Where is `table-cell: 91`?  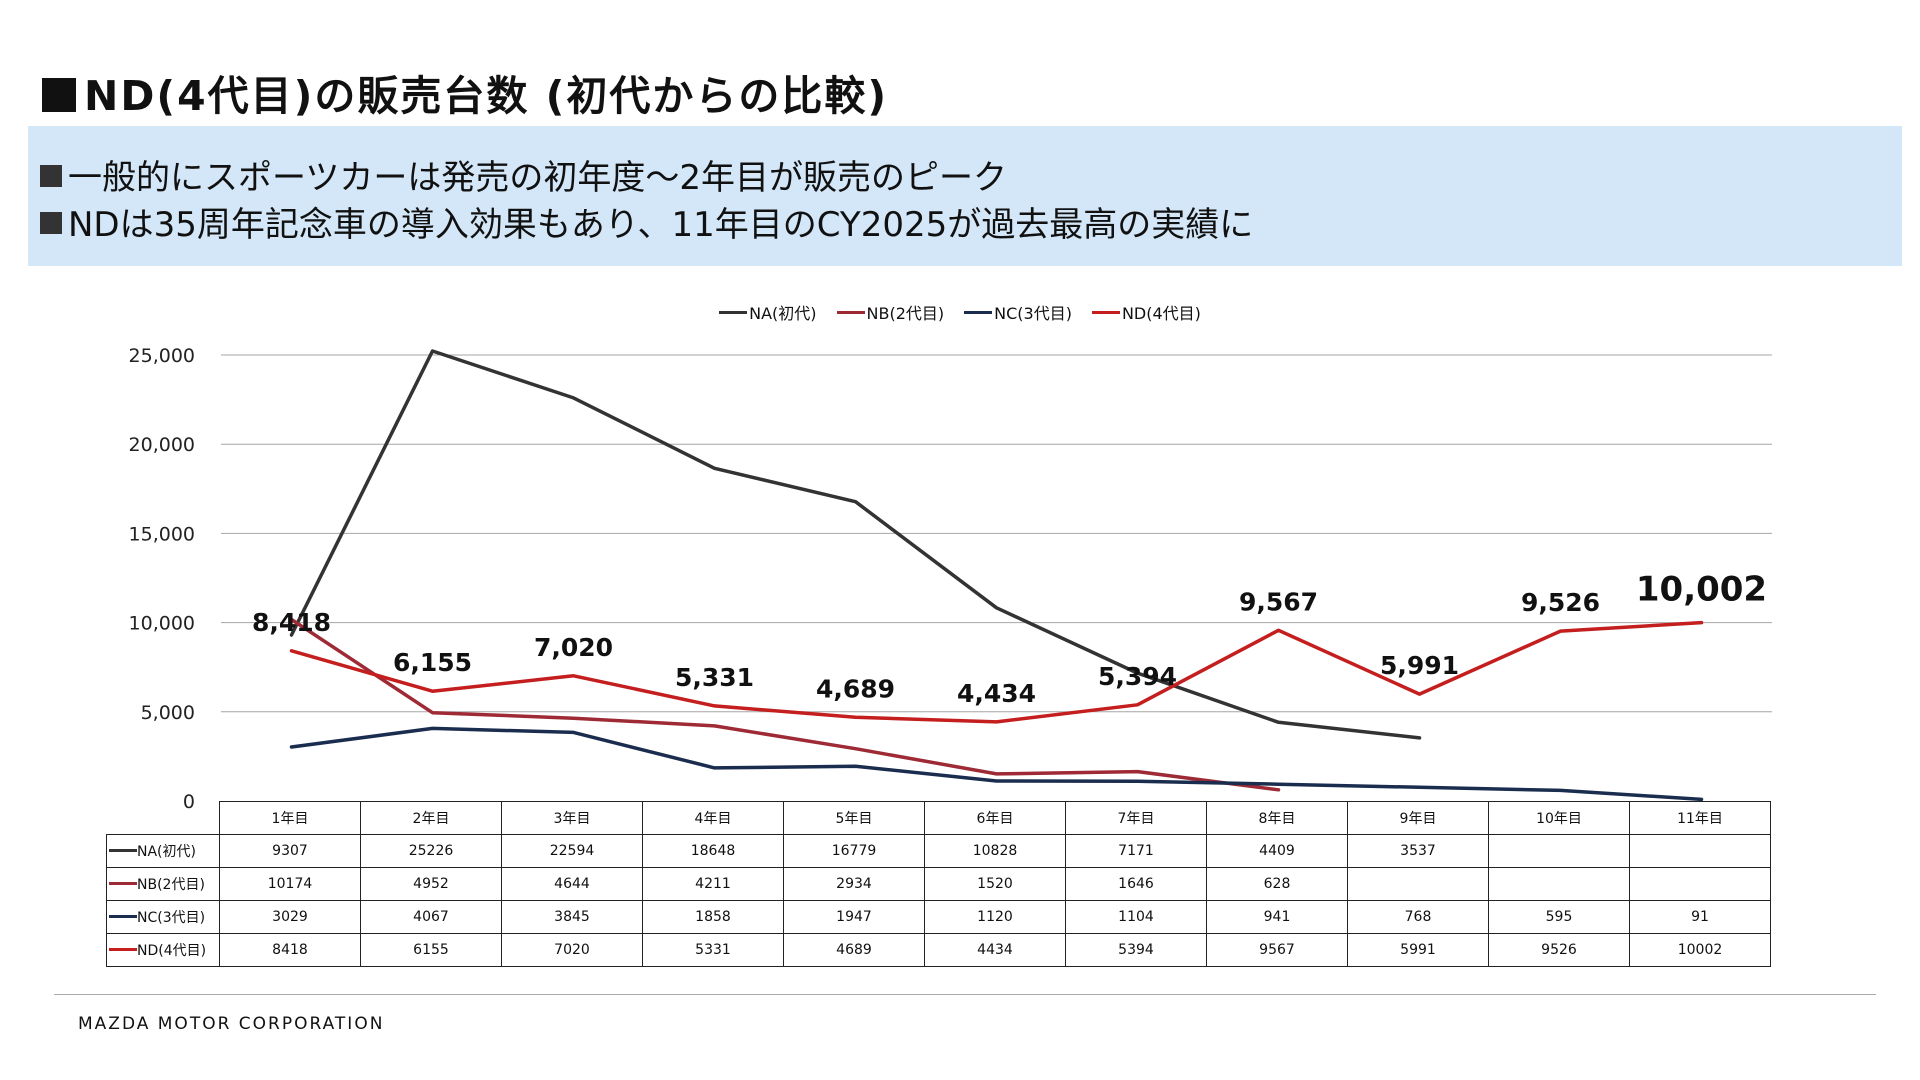
table-cell: 91 is located at coordinates (1700, 917).